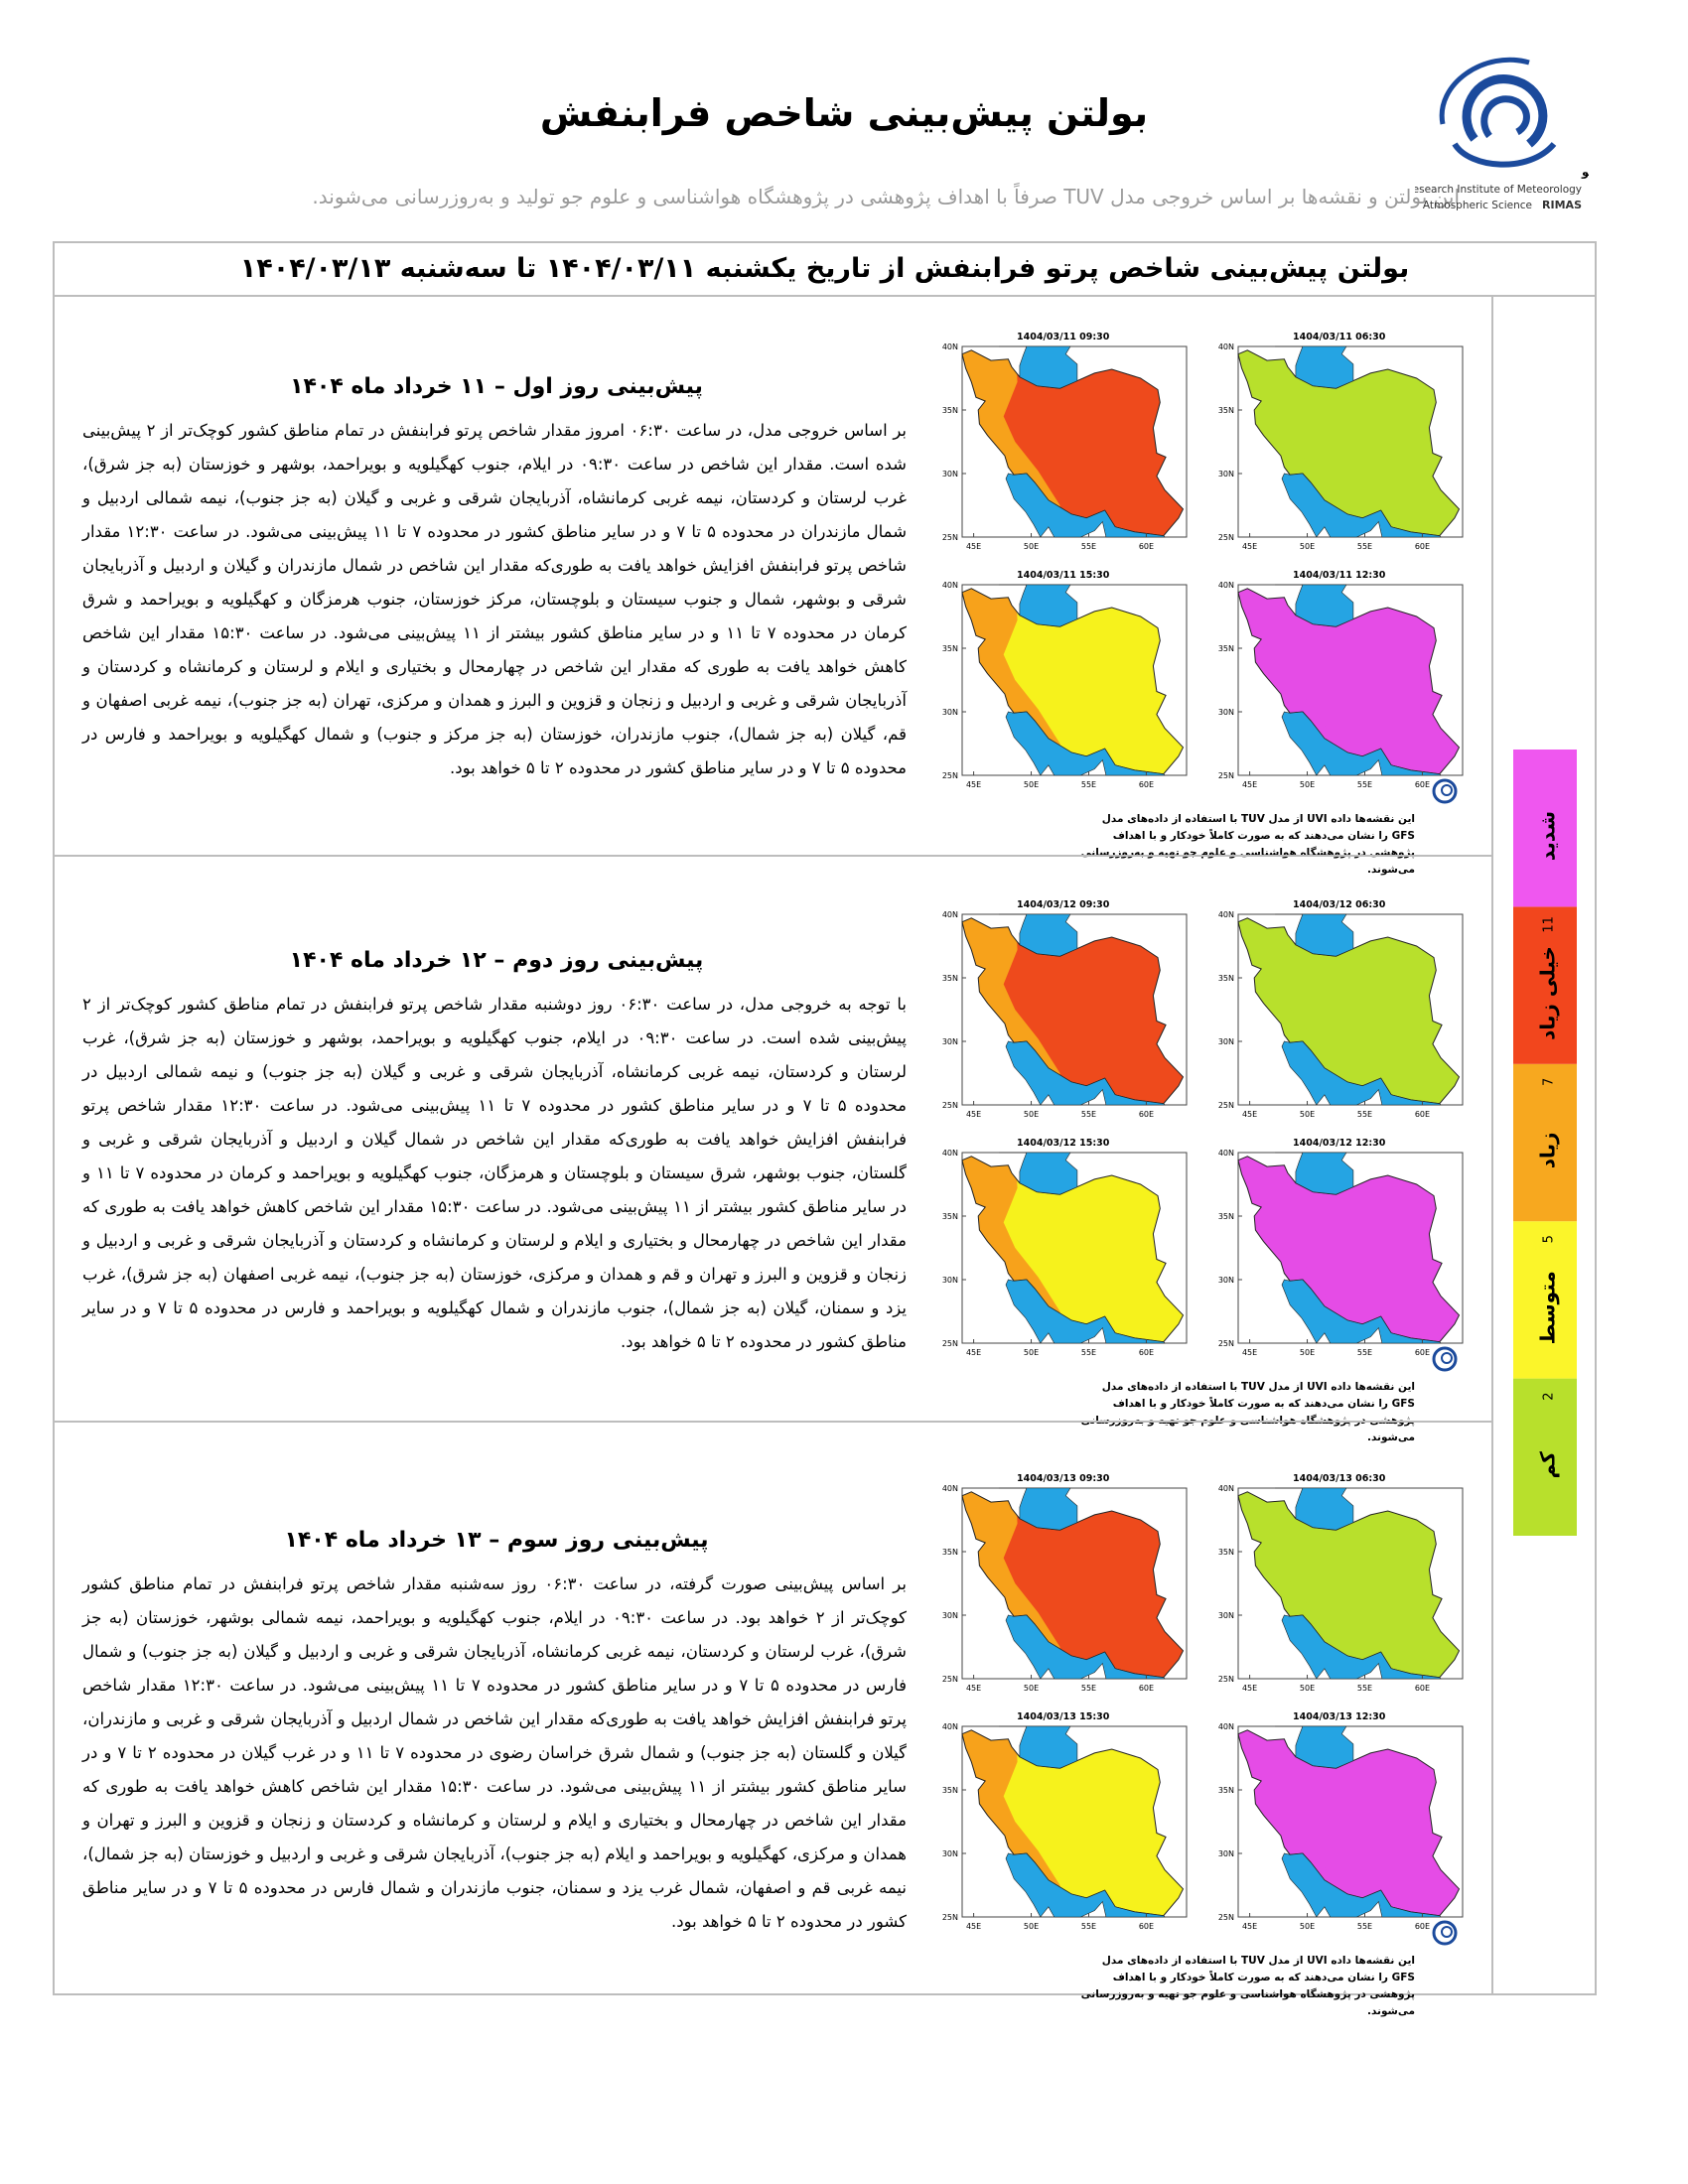  I want to click on logo-name-fa: پژوهشگاه هواشناسی و علوم جو, so click(1585, 172).